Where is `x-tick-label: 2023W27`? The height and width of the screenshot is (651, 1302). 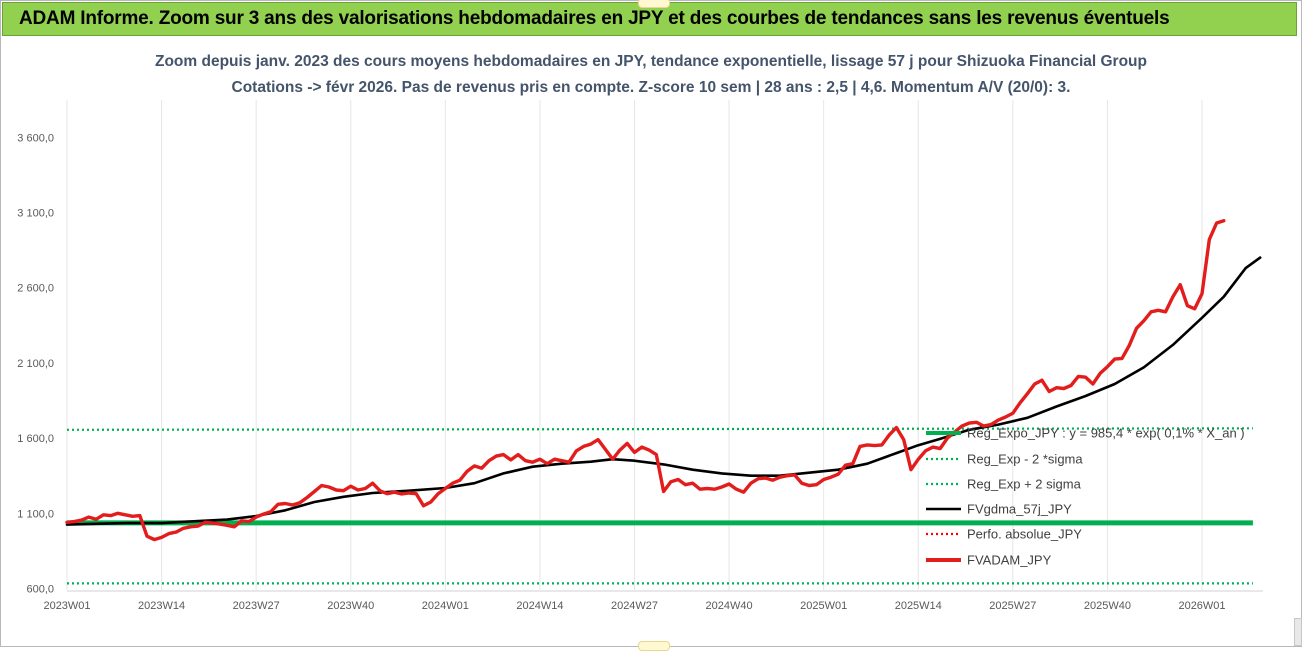
x-tick-label: 2023W27 is located at coordinates (256, 606).